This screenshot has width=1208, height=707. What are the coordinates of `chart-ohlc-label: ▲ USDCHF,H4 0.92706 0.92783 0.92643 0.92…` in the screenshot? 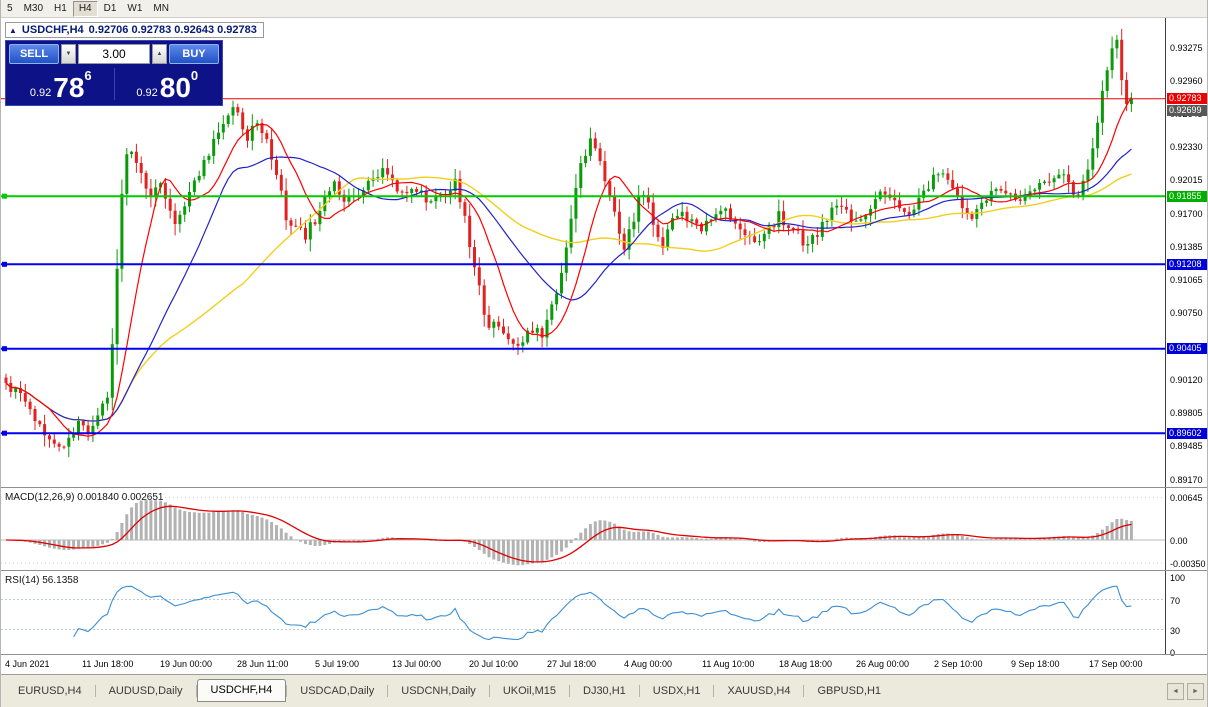 It's located at (134, 30).